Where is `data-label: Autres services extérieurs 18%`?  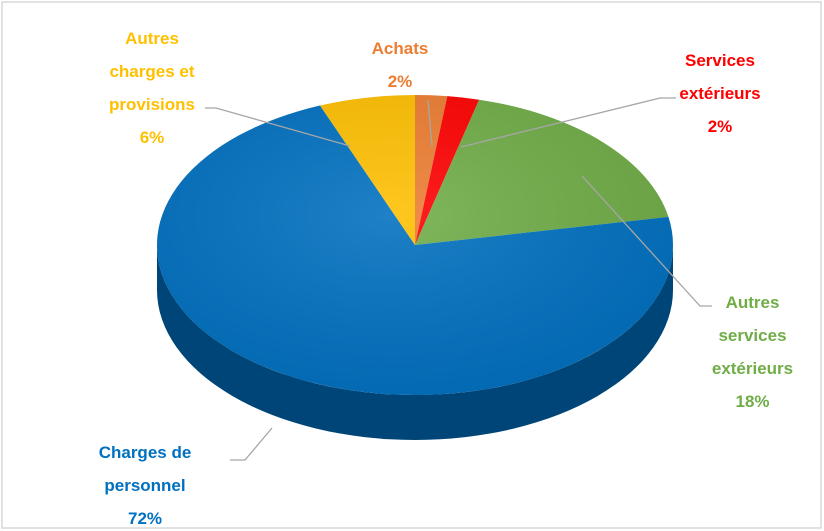 data-label: Autres services extérieurs 18% is located at coordinates (752, 352).